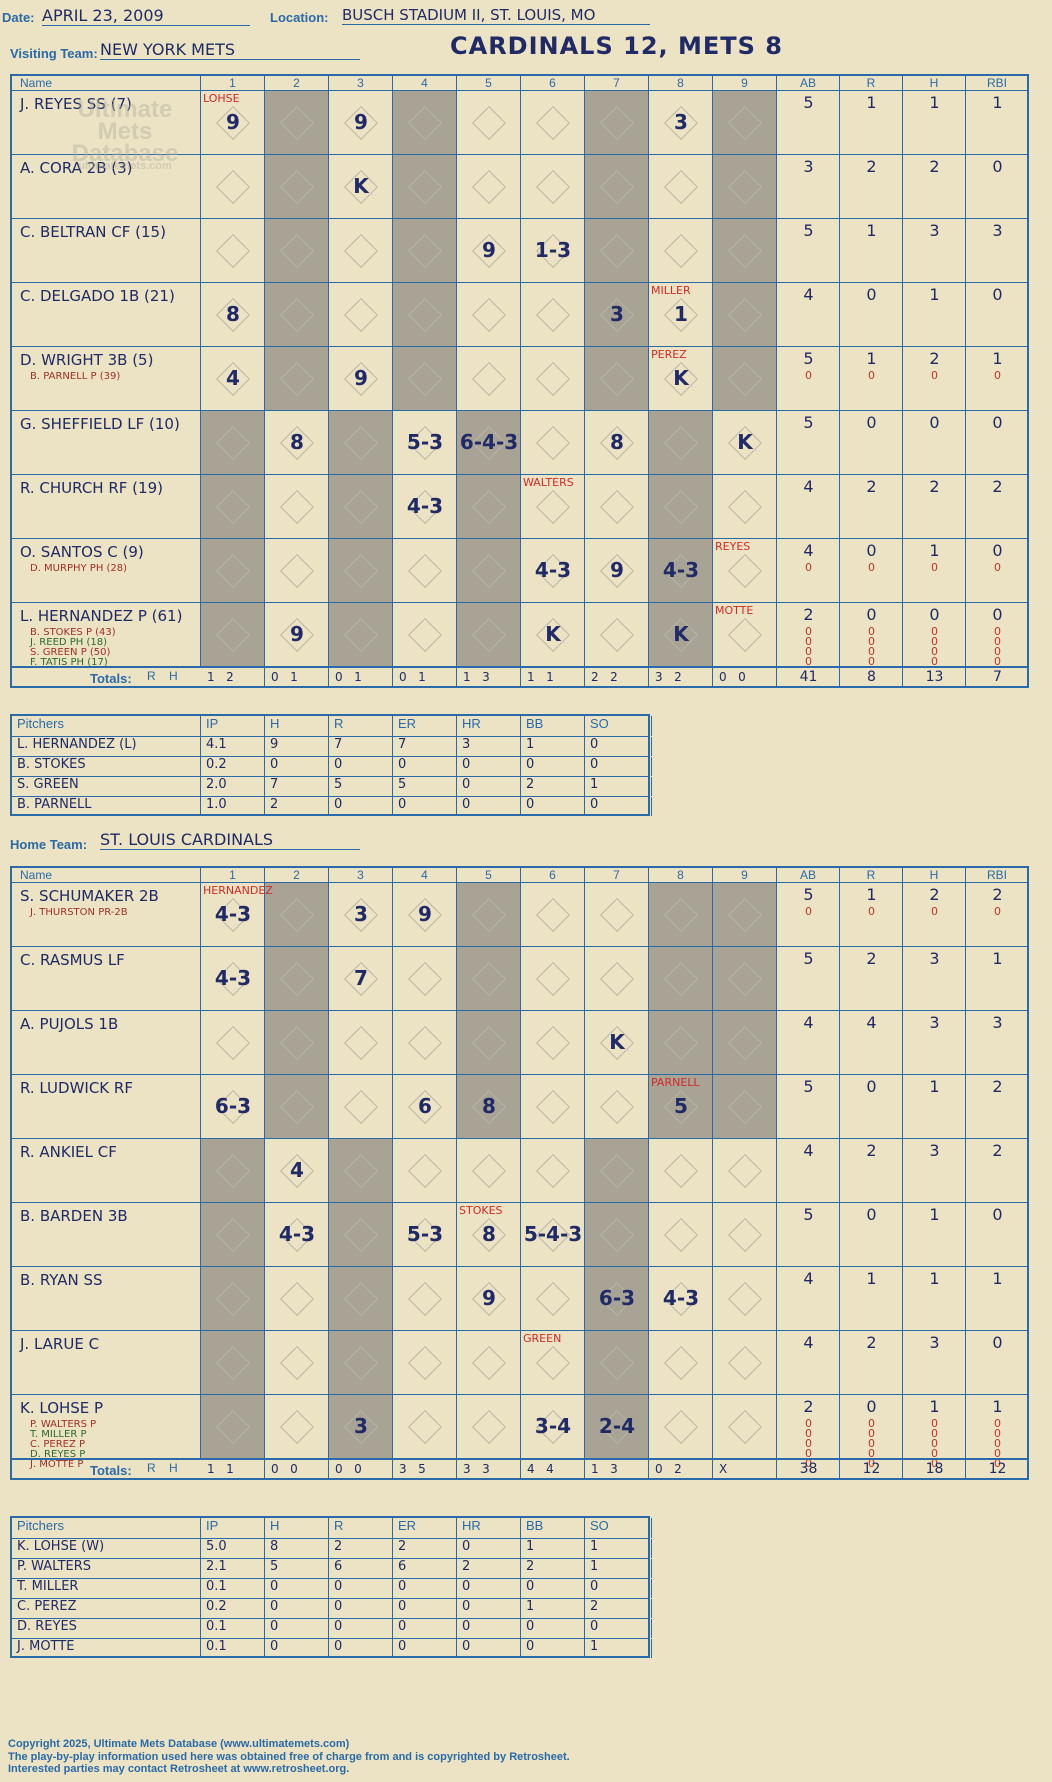 The height and width of the screenshot is (1782, 1052). I want to click on play-result: 6-3, so click(617, 1298).